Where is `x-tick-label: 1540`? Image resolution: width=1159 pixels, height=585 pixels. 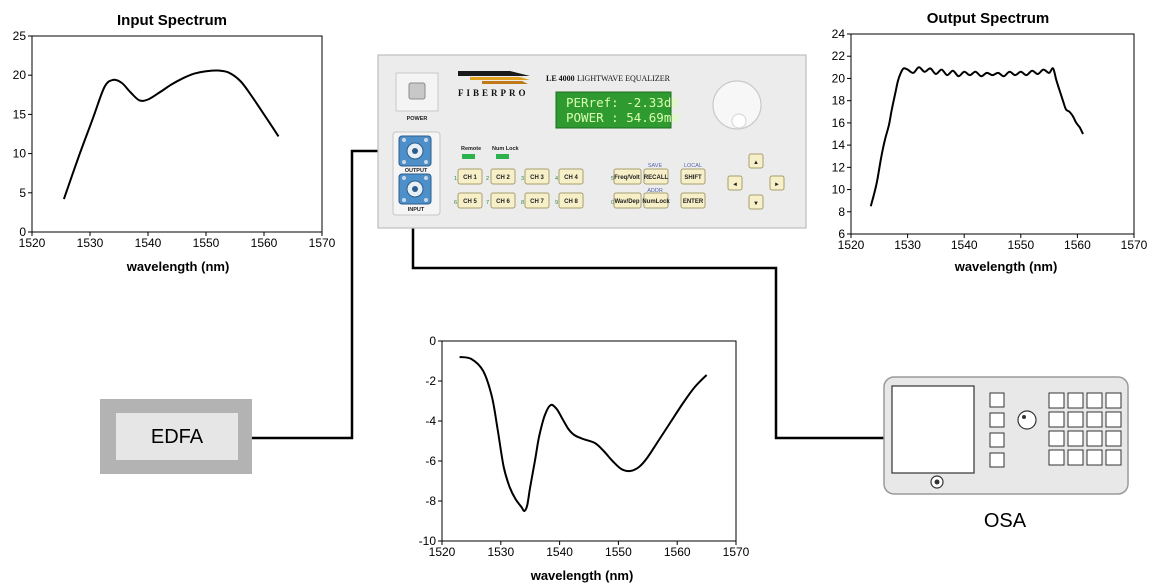
x-tick-label: 1540 is located at coordinates (148, 243).